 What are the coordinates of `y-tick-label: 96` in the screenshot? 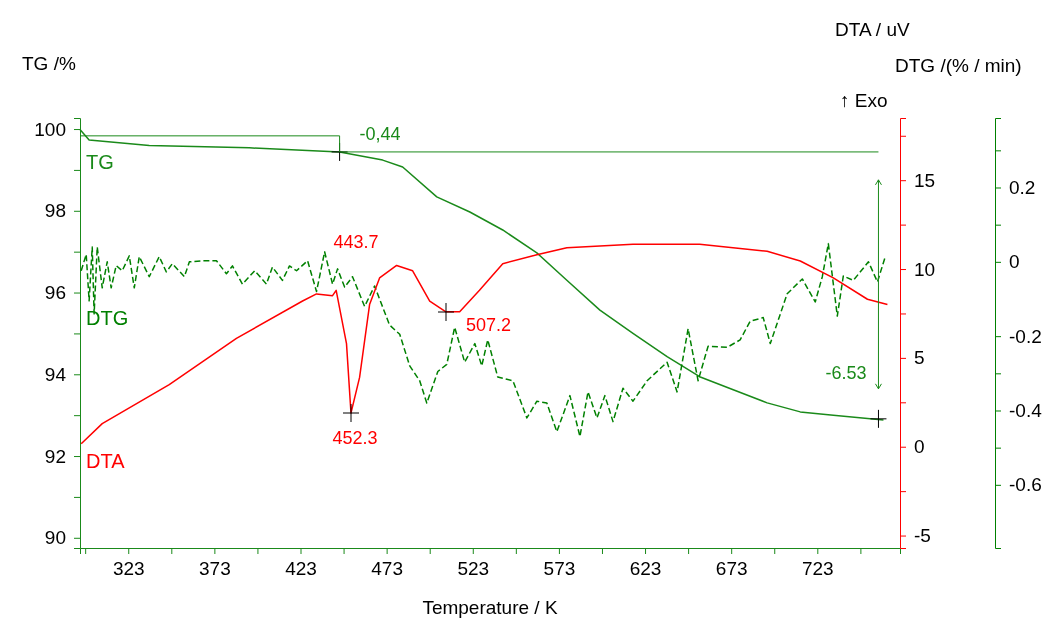 It's located at (55, 293).